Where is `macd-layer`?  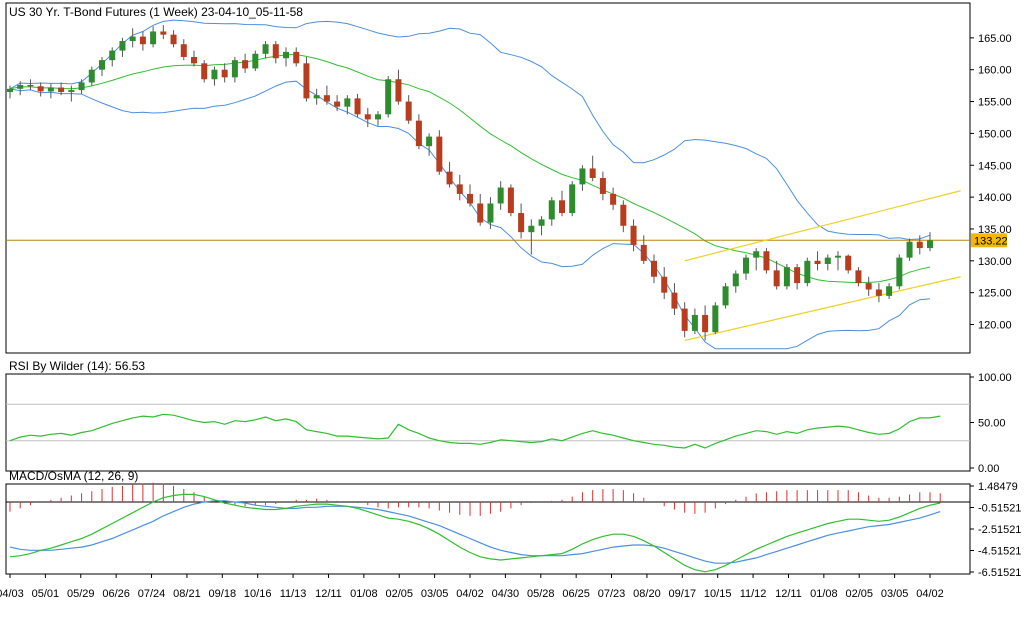
macd-layer is located at coordinates (488, 527).